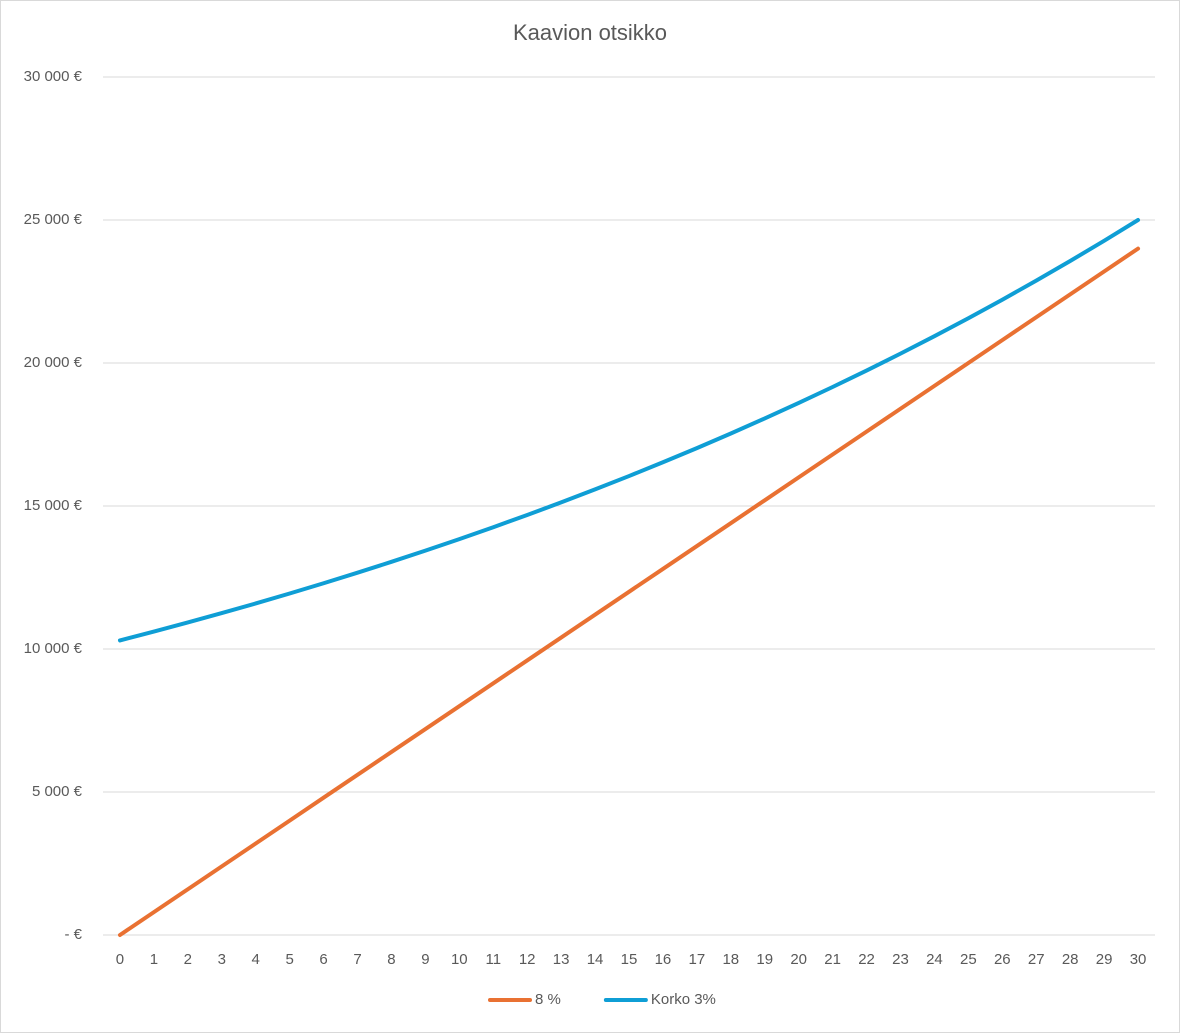 The image size is (1180, 1033). I want to click on y-tick-label: 25 000 €, so click(53, 219).